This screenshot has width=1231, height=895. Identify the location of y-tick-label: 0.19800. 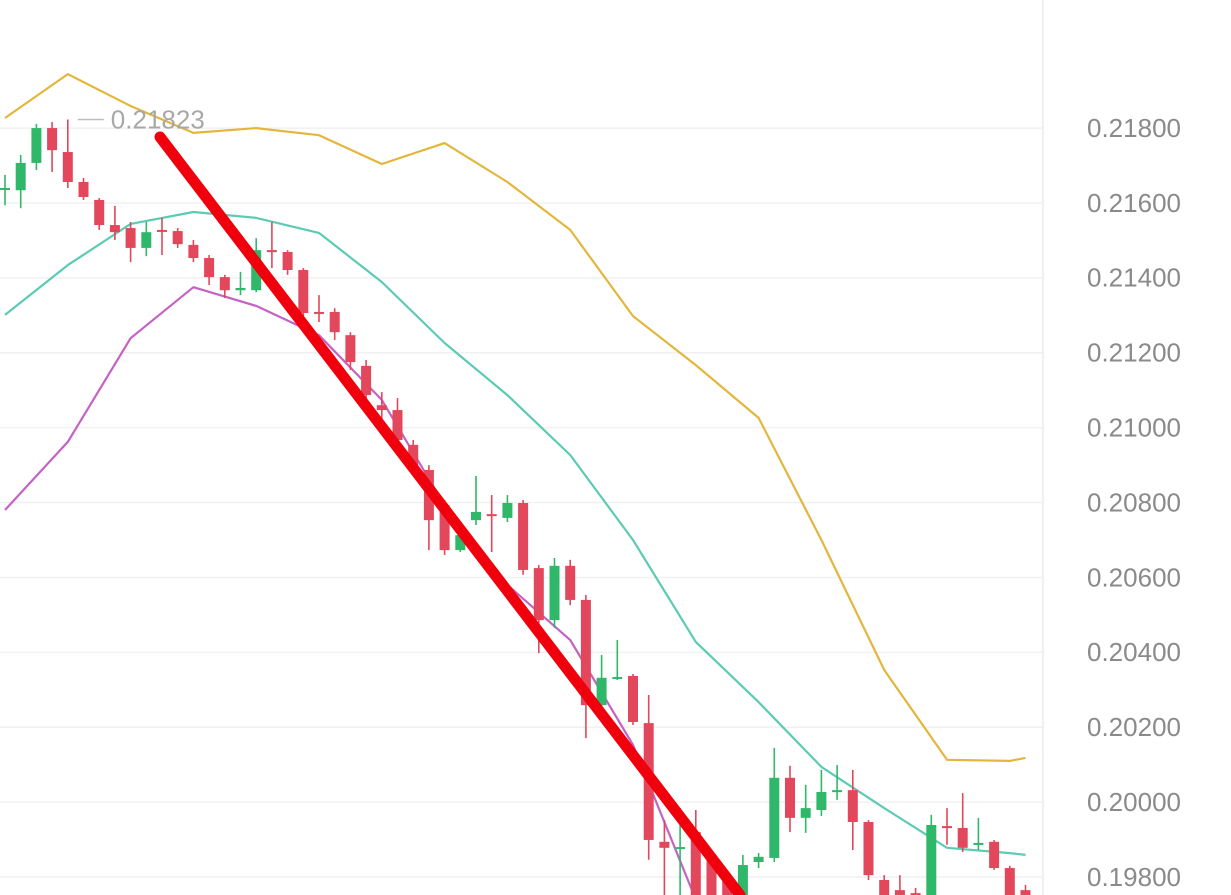
(1134, 877).